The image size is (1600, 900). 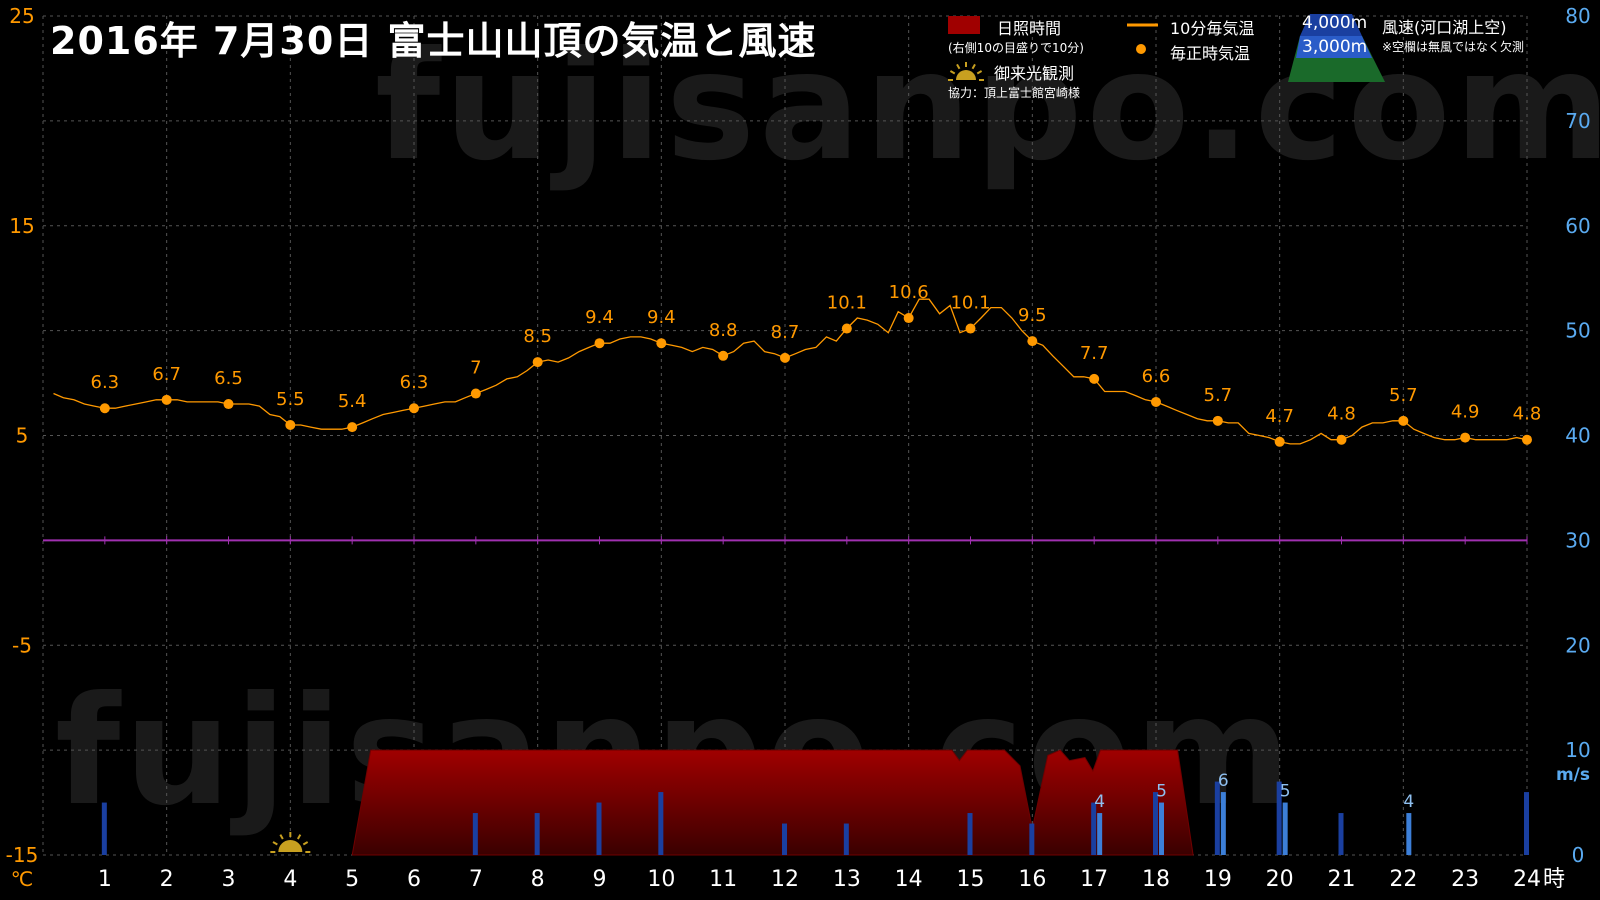 I want to click on hourly-temperature-label: 10.1, so click(x=970, y=303).